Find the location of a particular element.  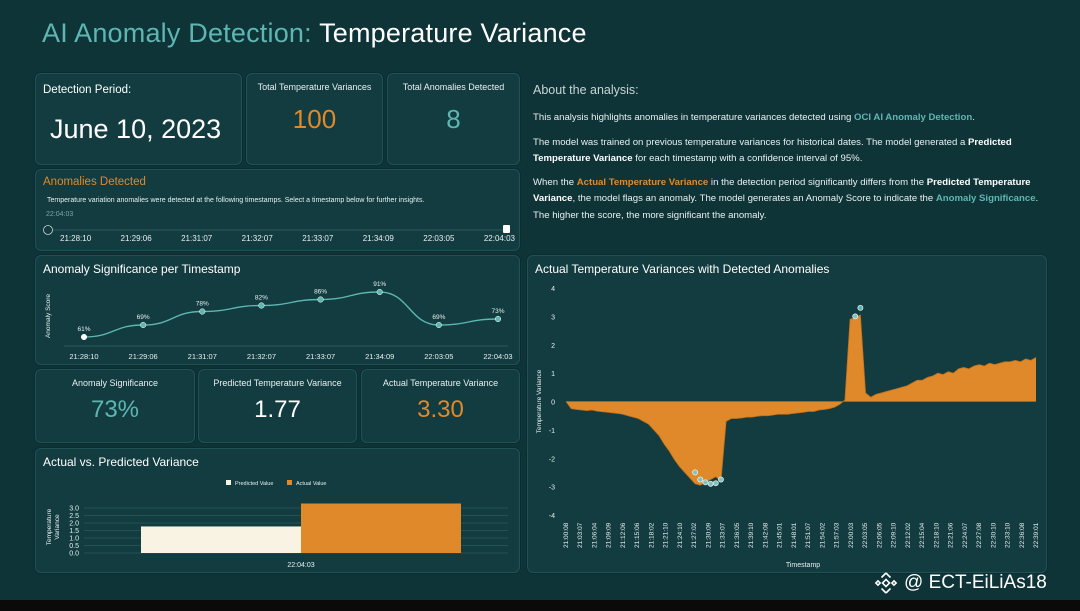

bar-chart-y-tick: 1.0 is located at coordinates (74, 539).